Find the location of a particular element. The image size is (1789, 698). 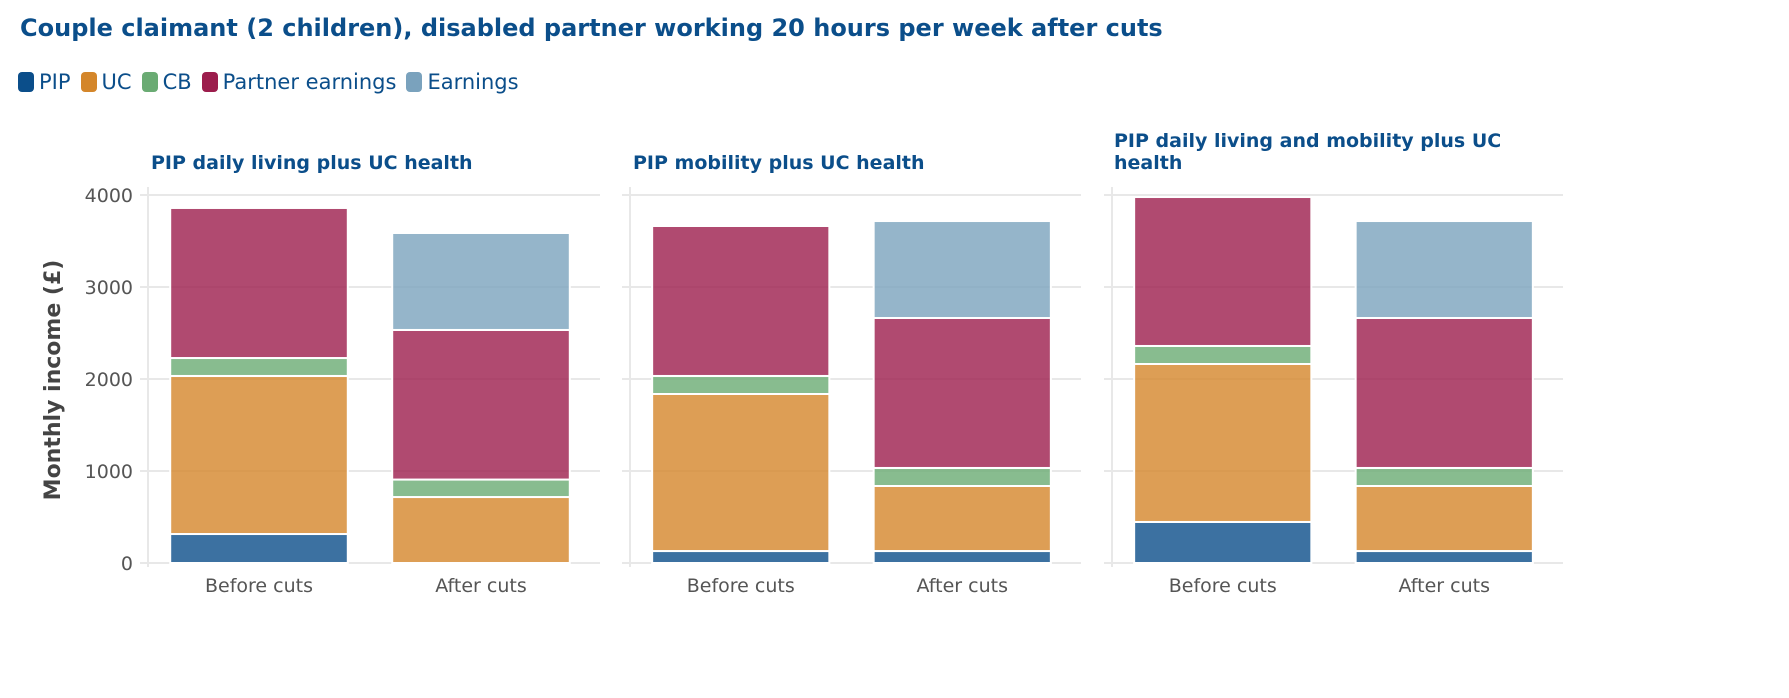

panel-title: PIP mobility plus UC health is located at coordinates (779, 163).